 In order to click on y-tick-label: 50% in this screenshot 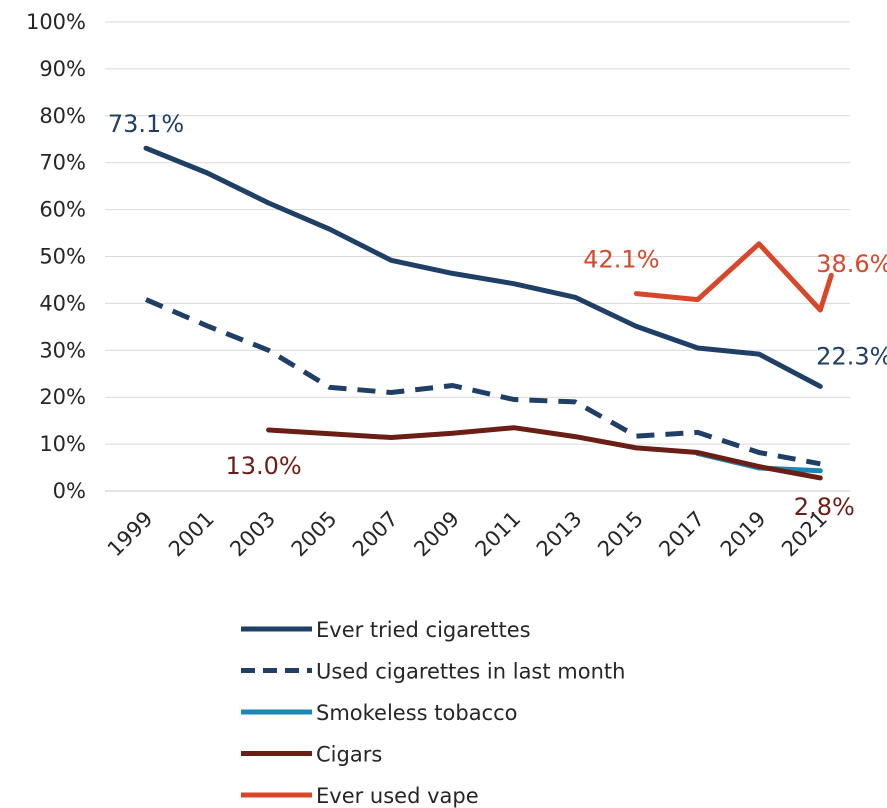, I will do `click(62, 257)`.